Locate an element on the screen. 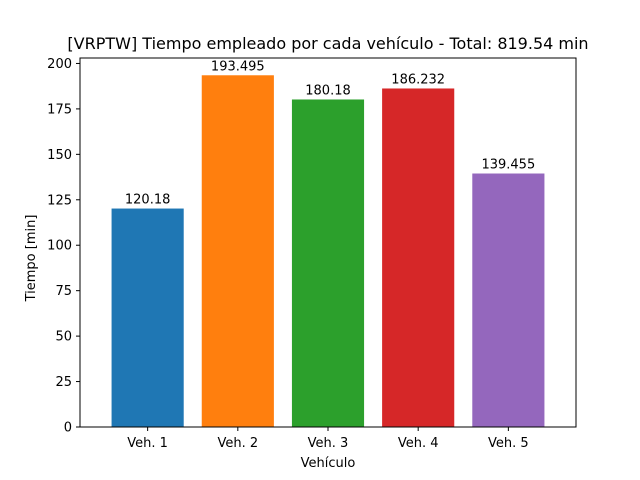 The height and width of the screenshot is (480, 640). data-label-veh-4: 186.232 is located at coordinates (418, 79).